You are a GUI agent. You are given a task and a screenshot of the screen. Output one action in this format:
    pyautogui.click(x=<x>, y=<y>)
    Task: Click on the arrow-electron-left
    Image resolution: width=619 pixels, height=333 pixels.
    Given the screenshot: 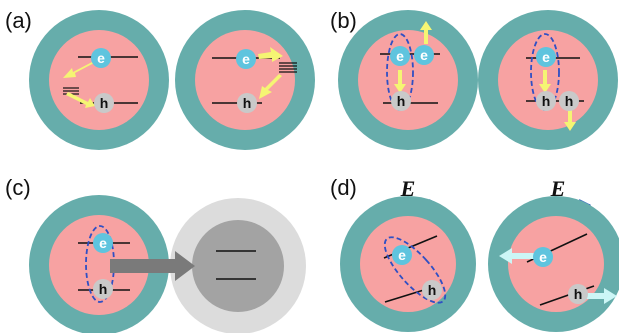 What is the action you would take?
    pyautogui.click(x=517, y=256)
    